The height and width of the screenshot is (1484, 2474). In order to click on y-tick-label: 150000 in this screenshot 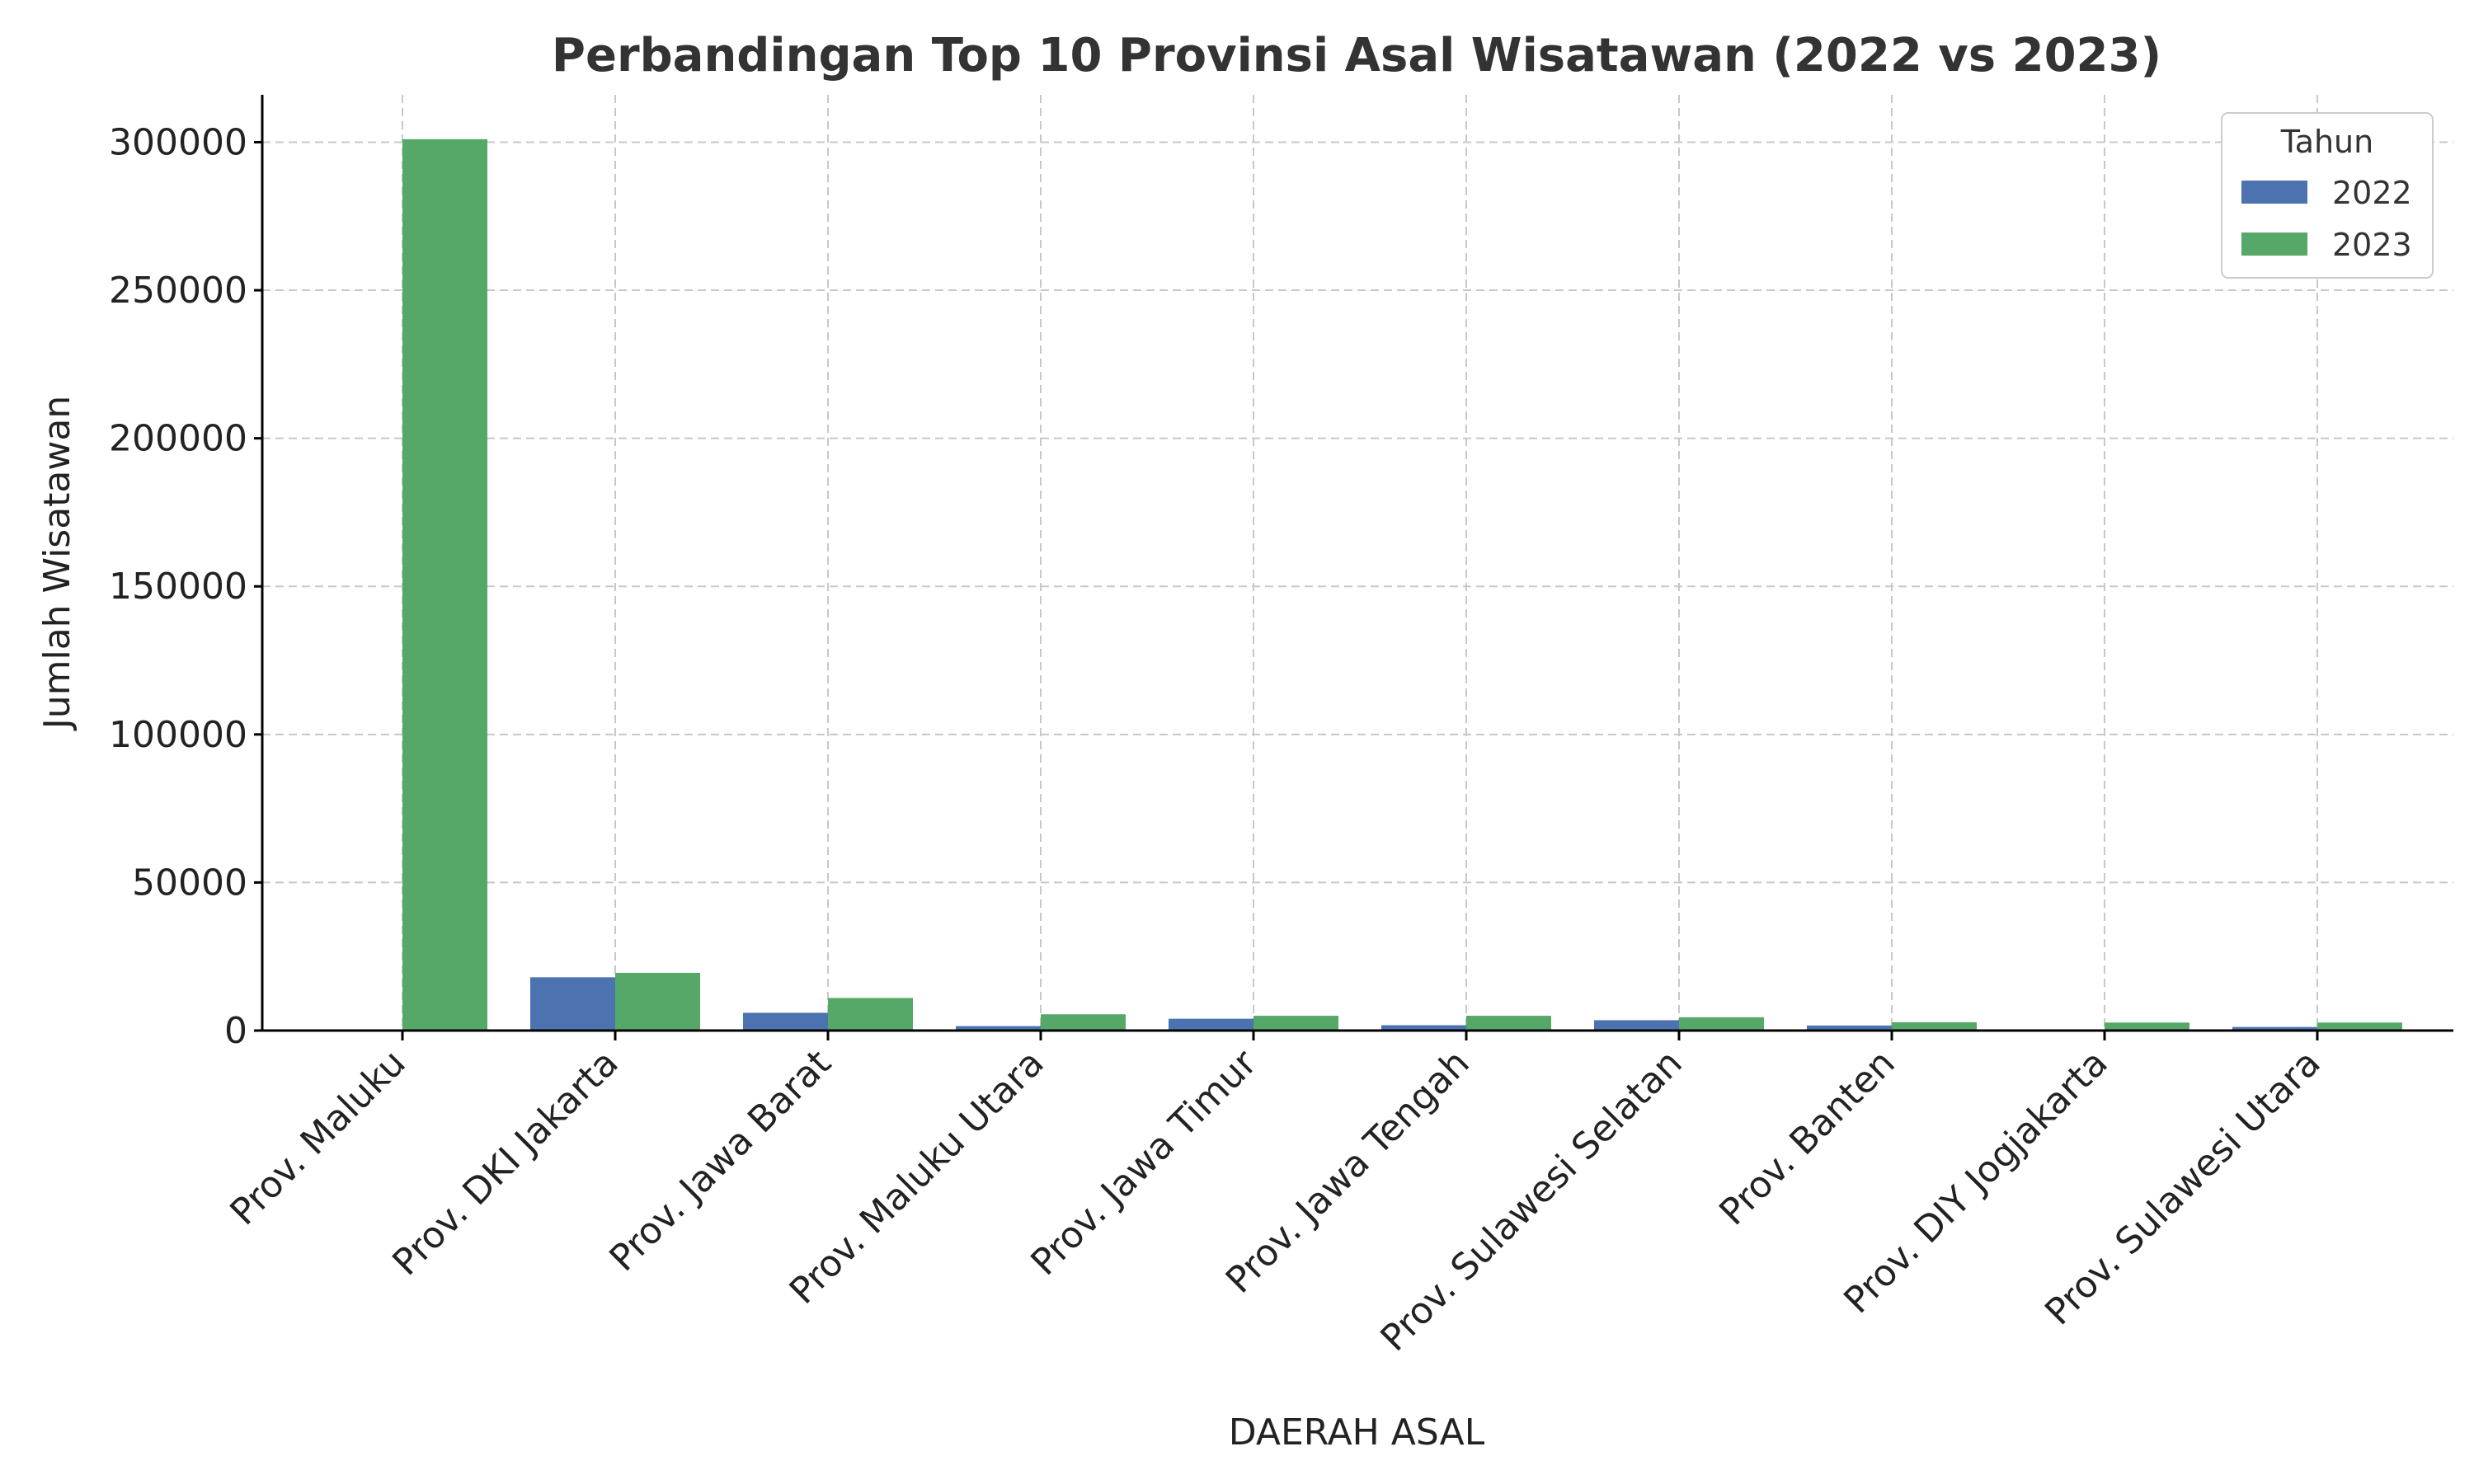, I will do `click(178, 587)`.